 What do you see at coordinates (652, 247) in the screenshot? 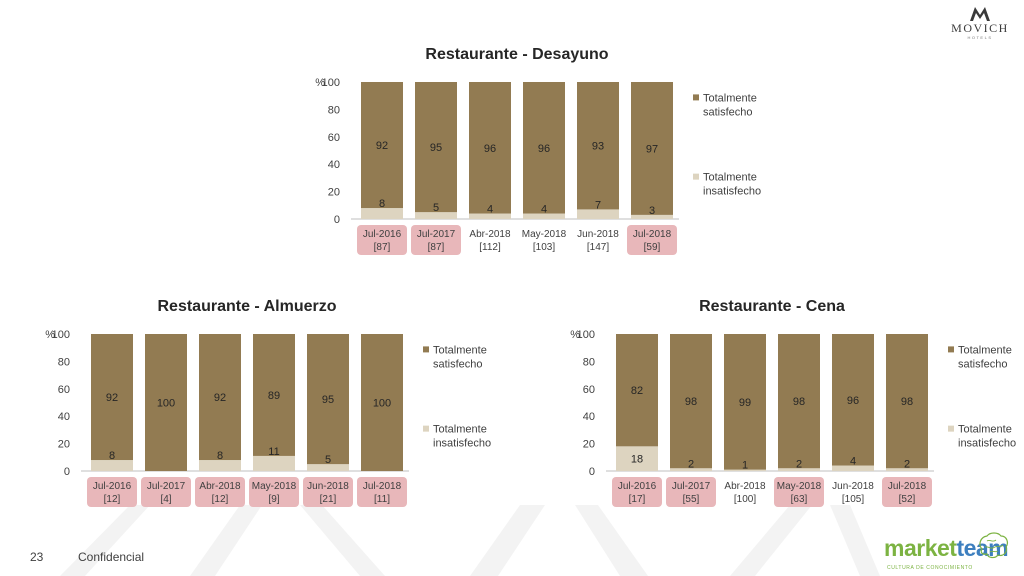
I see `x-sample-size: [59]` at bounding box center [652, 247].